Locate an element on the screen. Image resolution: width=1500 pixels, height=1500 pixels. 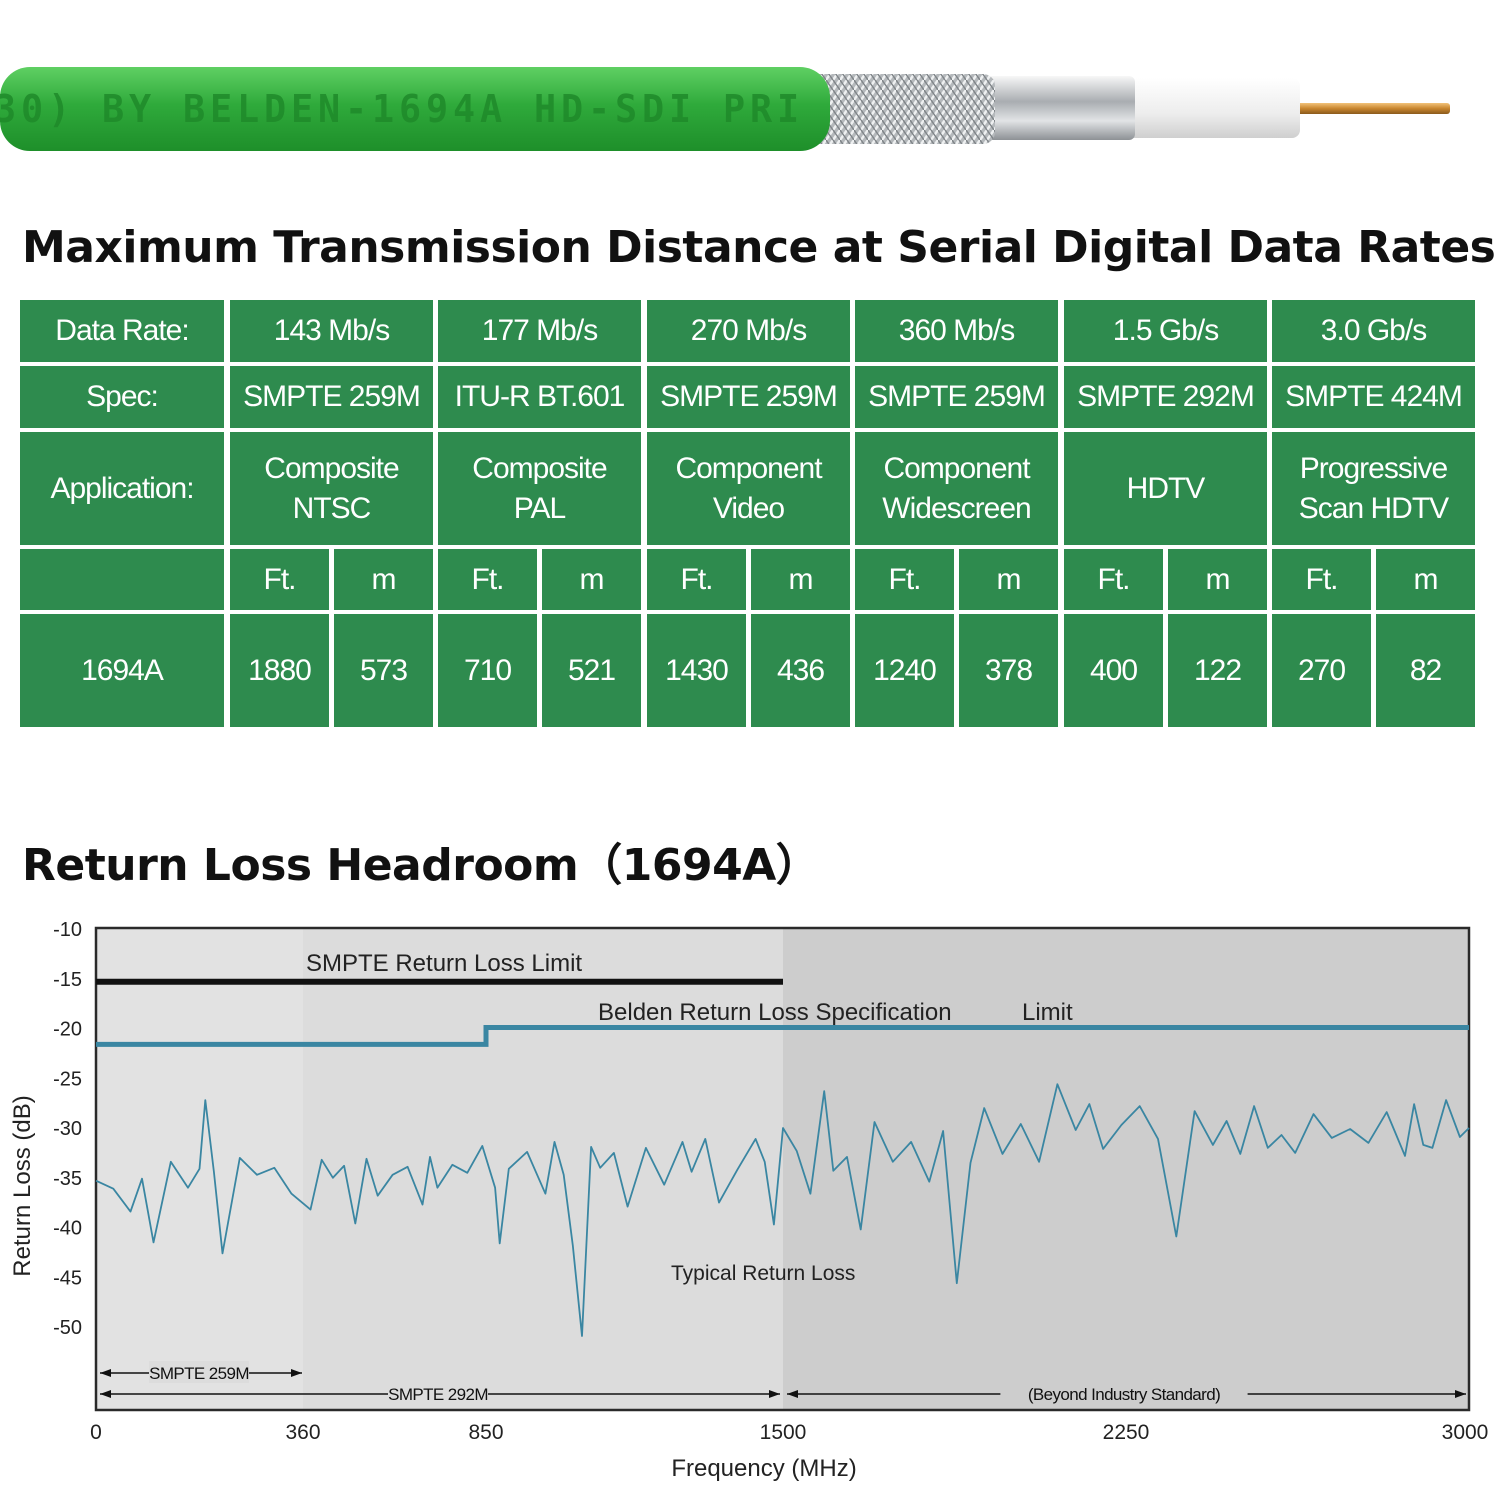
y-axis-label: Return Loss (dB) is located at coordinates (22, 1185).